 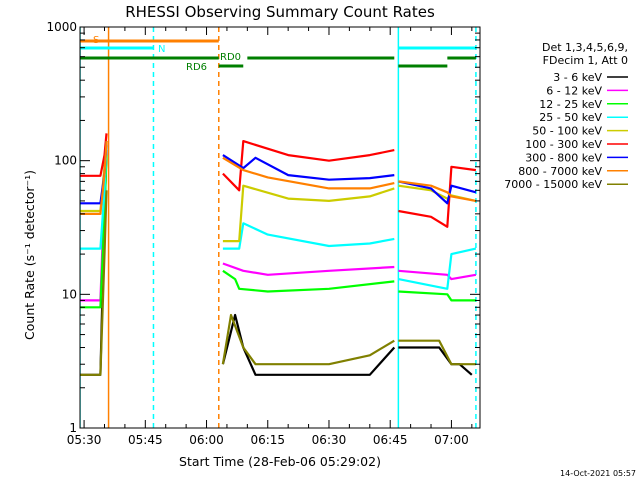 What do you see at coordinates (196, 67) in the screenshot?
I see `label-rd6: RD6` at bounding box center [196, 67].